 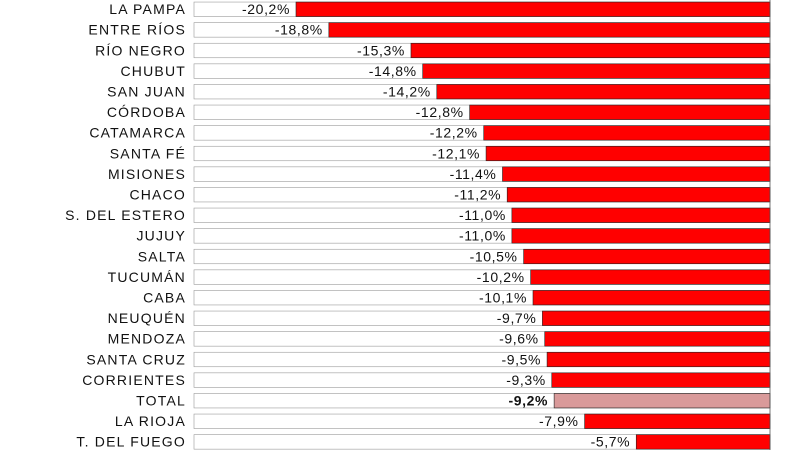 What do you see at coordinates (482, 215) in the screenshot?
I see `value-label-10: -11,0%` at bounding box center [482, 215].